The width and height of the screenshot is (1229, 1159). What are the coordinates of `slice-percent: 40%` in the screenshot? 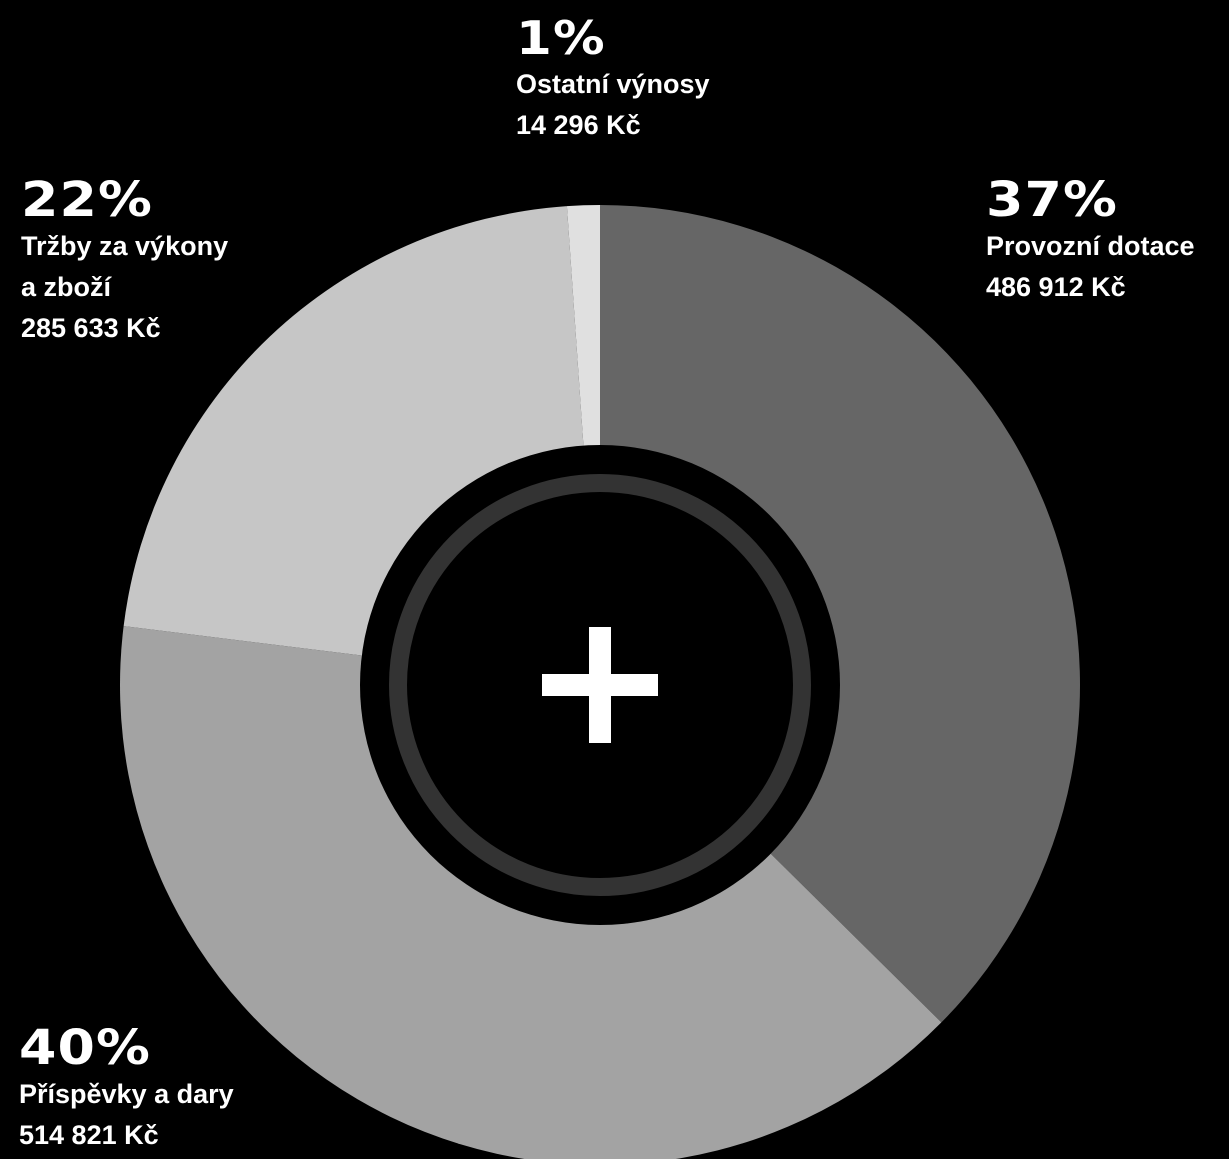 It's located at (85, 1048).